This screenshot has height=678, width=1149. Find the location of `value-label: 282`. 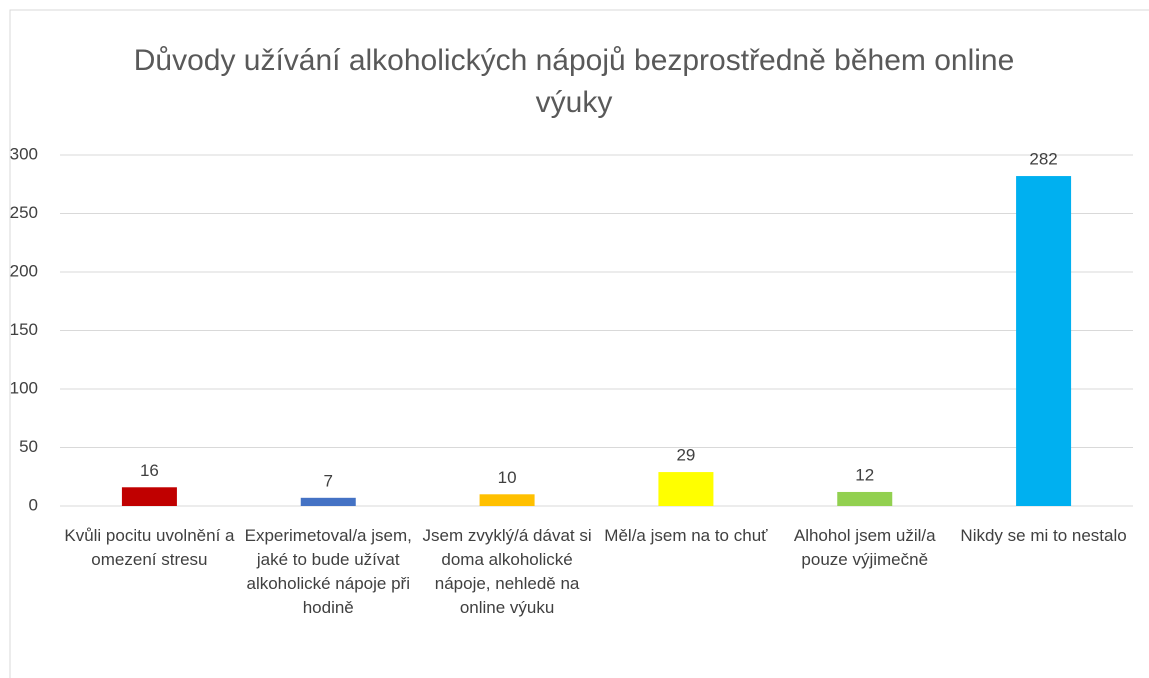

value-label: 282 is located at coordinates (1043, 159).